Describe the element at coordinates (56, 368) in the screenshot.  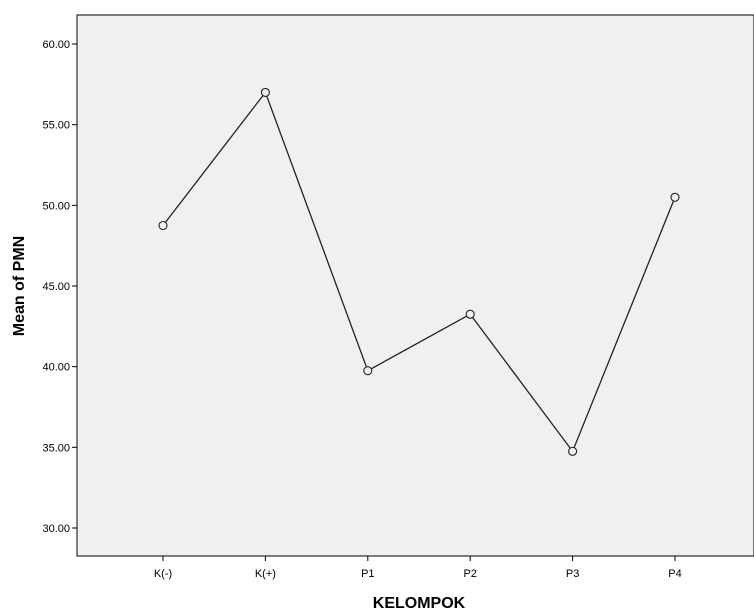
I see `y-tick-label: 40.00` at that location.